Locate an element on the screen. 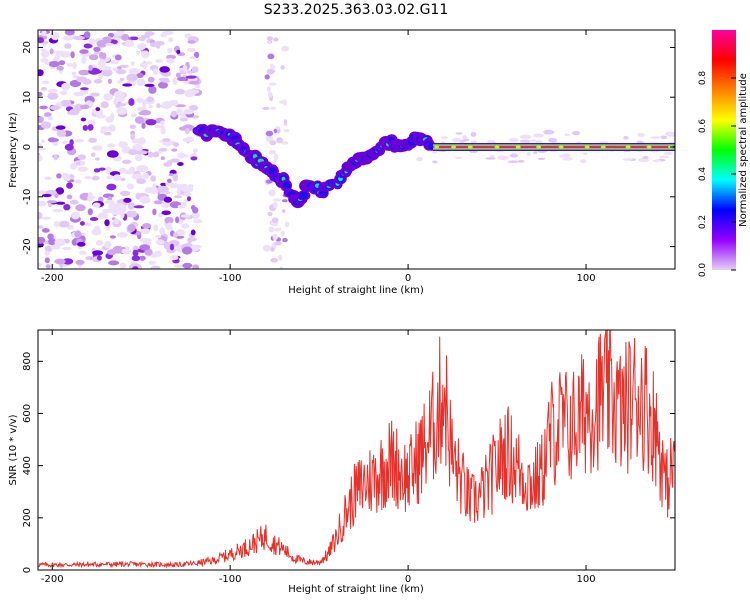 This screenshot has height=600, width=750. spectrogram-x-tick-label: 0 is located at coordinates (408, 278).